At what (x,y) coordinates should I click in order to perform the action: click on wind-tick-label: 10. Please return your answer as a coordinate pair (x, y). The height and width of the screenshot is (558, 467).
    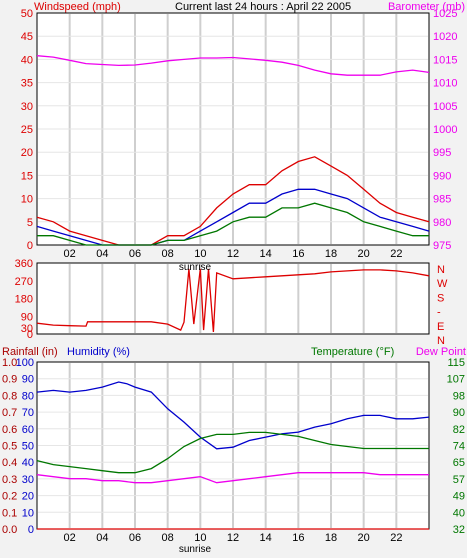
    Looking at the image, I should click on (27, 200).